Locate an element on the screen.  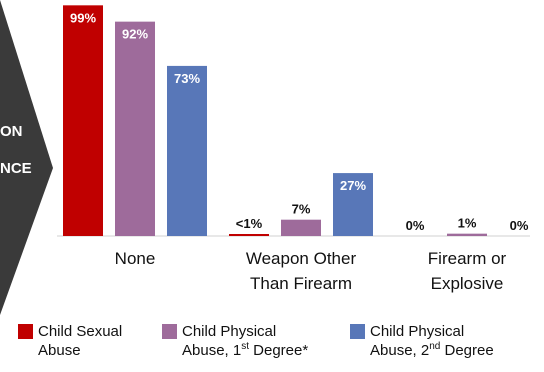
data-label-child-sexual-abuse-none: 99% is located at coordinates (83, 17).